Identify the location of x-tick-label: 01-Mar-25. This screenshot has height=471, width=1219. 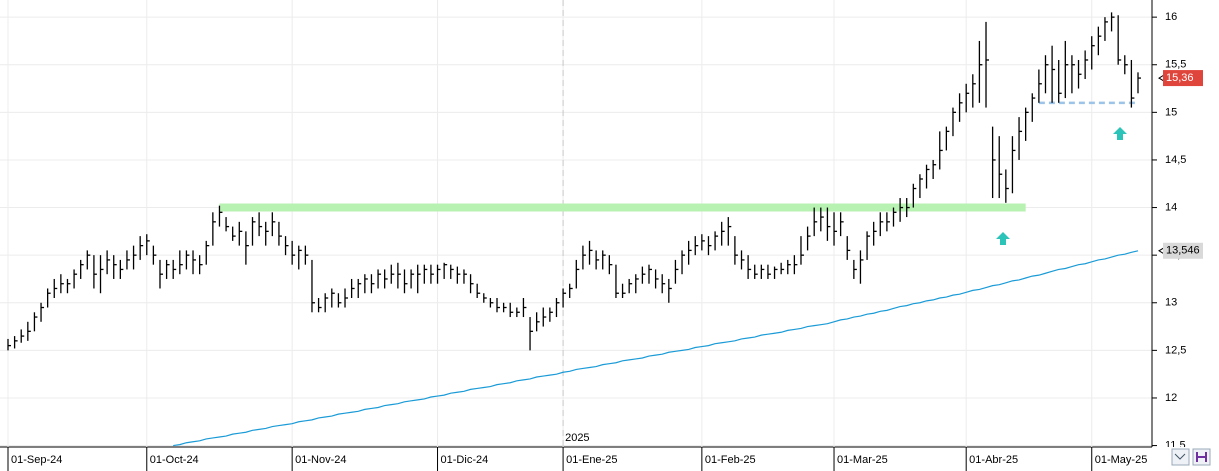
(862, 460).